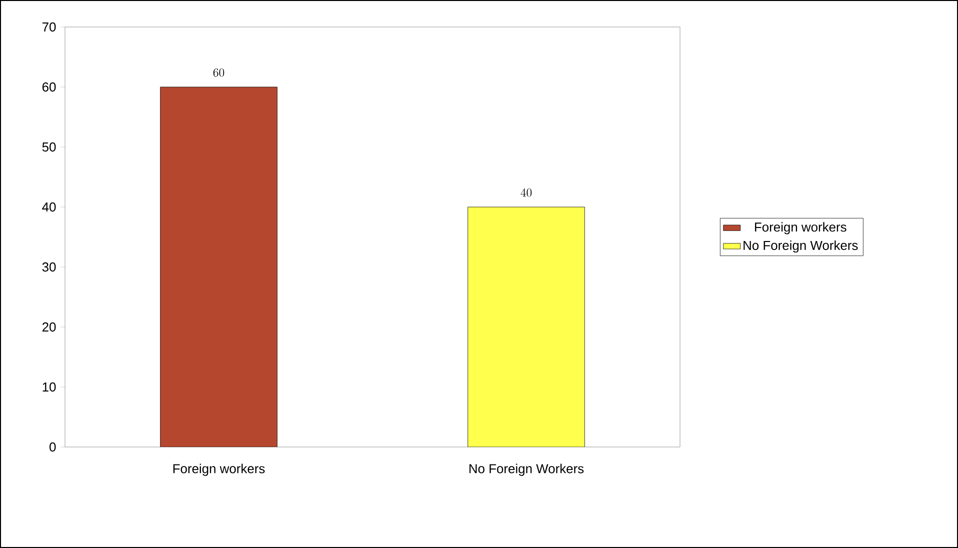  I want to click on y-tick-label: 30, so click(49, 267).